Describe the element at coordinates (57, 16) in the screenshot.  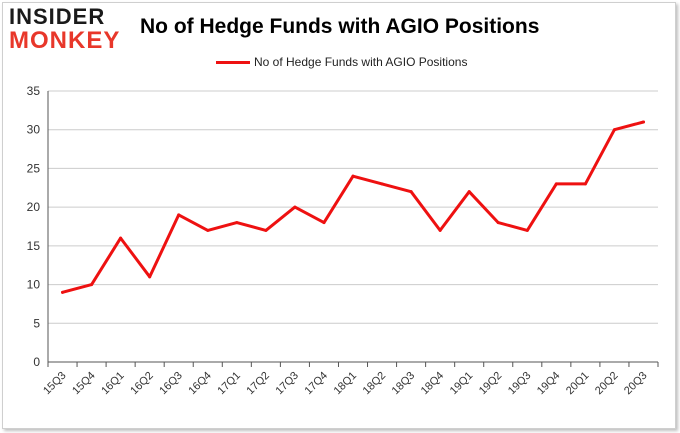
I see `logo-line-1: INSIDER` at that location.